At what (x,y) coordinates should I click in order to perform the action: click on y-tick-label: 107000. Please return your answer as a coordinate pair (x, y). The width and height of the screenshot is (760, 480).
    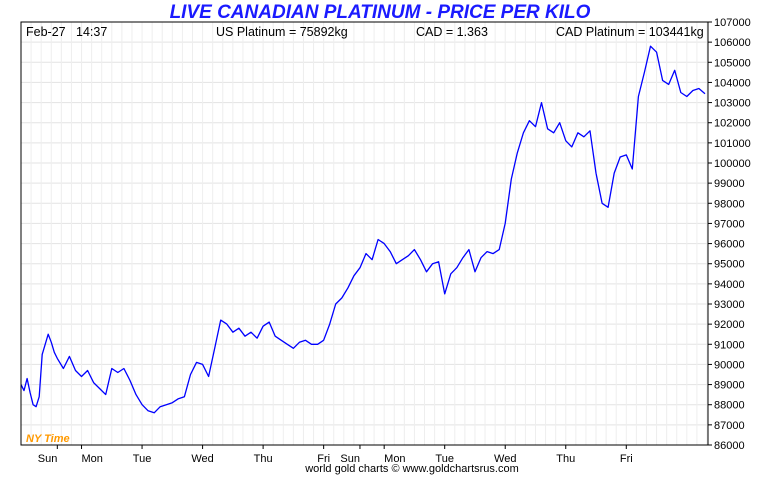
    Looking at the image, I should click on (732, 23).